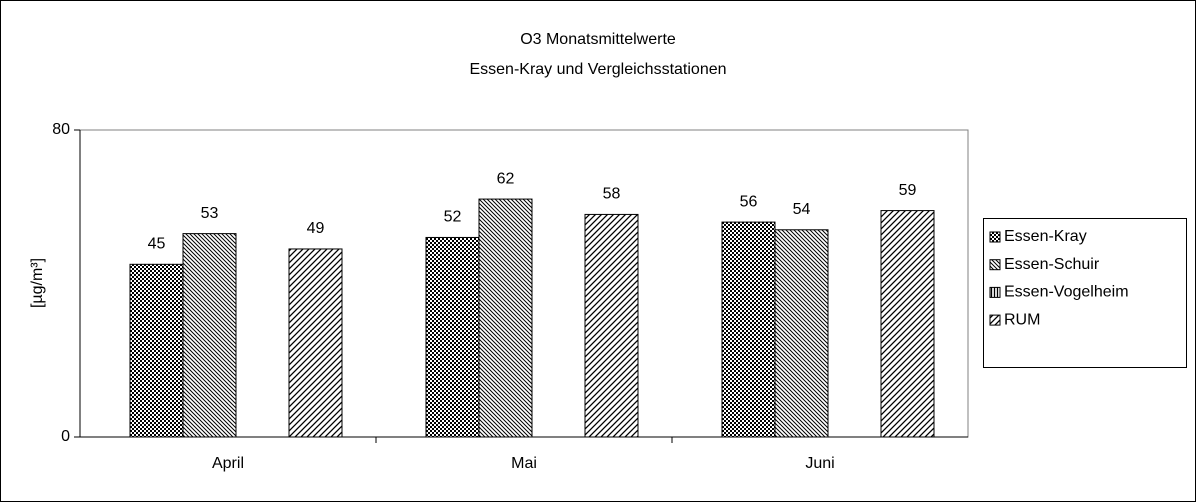 Image resolution: width=1196 pixels, height=502 pixels. What do you see at coordinates (908, 190) in the screenshot?
I see `data-label: 59` at bounding box center [908, 190].